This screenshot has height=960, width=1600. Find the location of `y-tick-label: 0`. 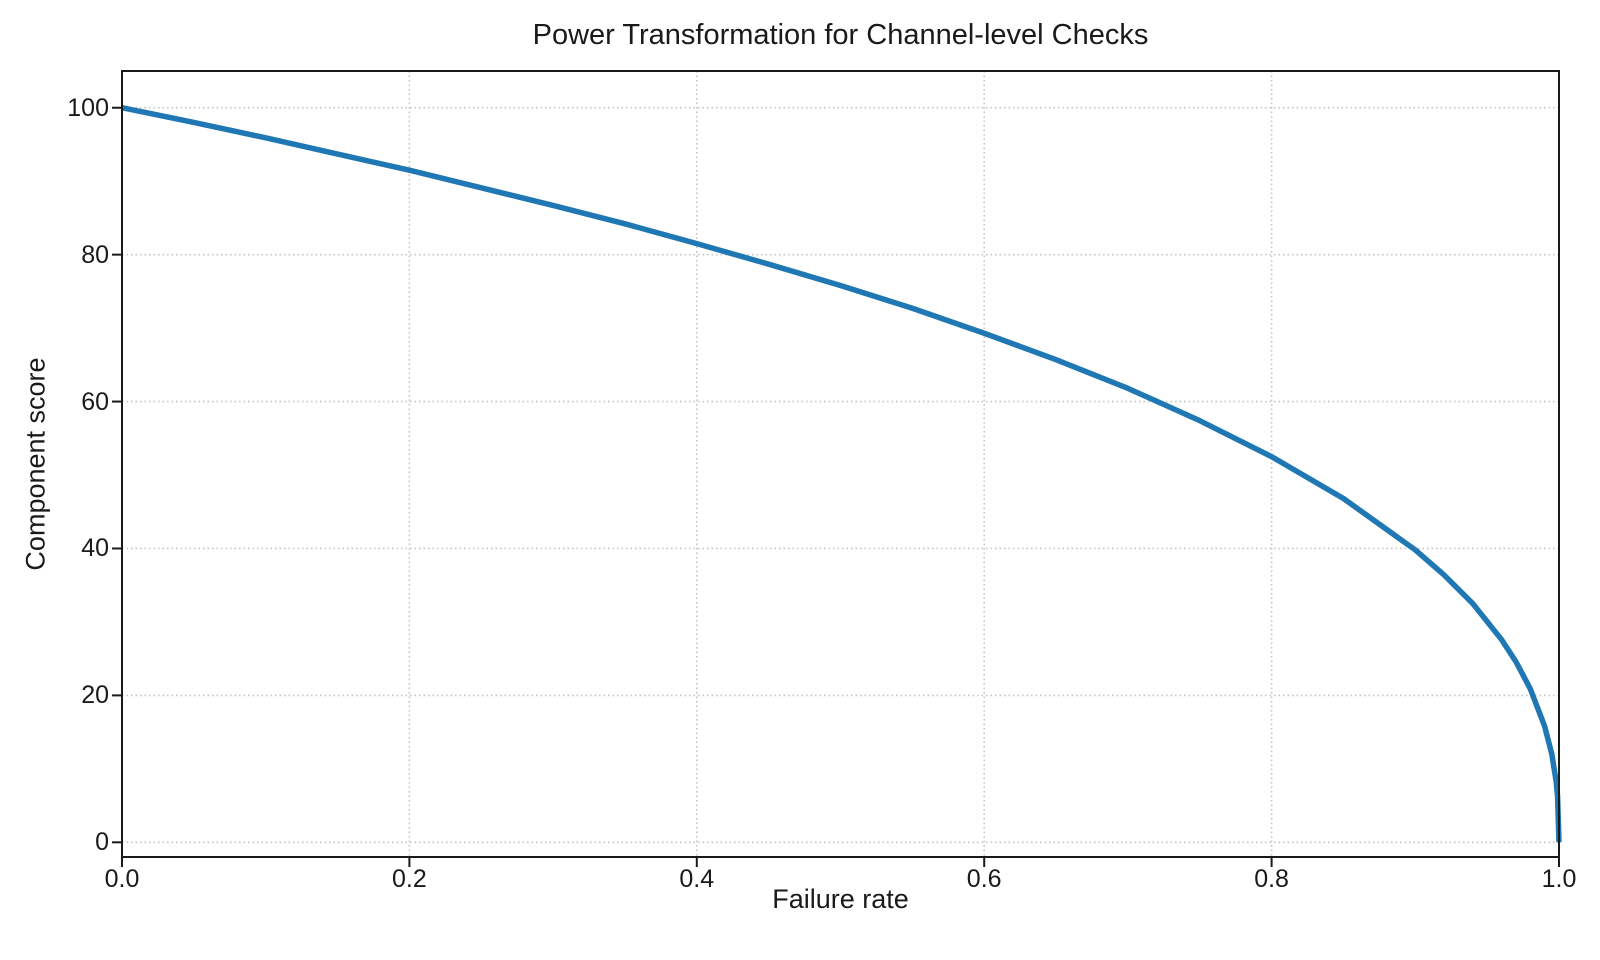

y-tick-label: 0 is located at coordinates (102, 842).